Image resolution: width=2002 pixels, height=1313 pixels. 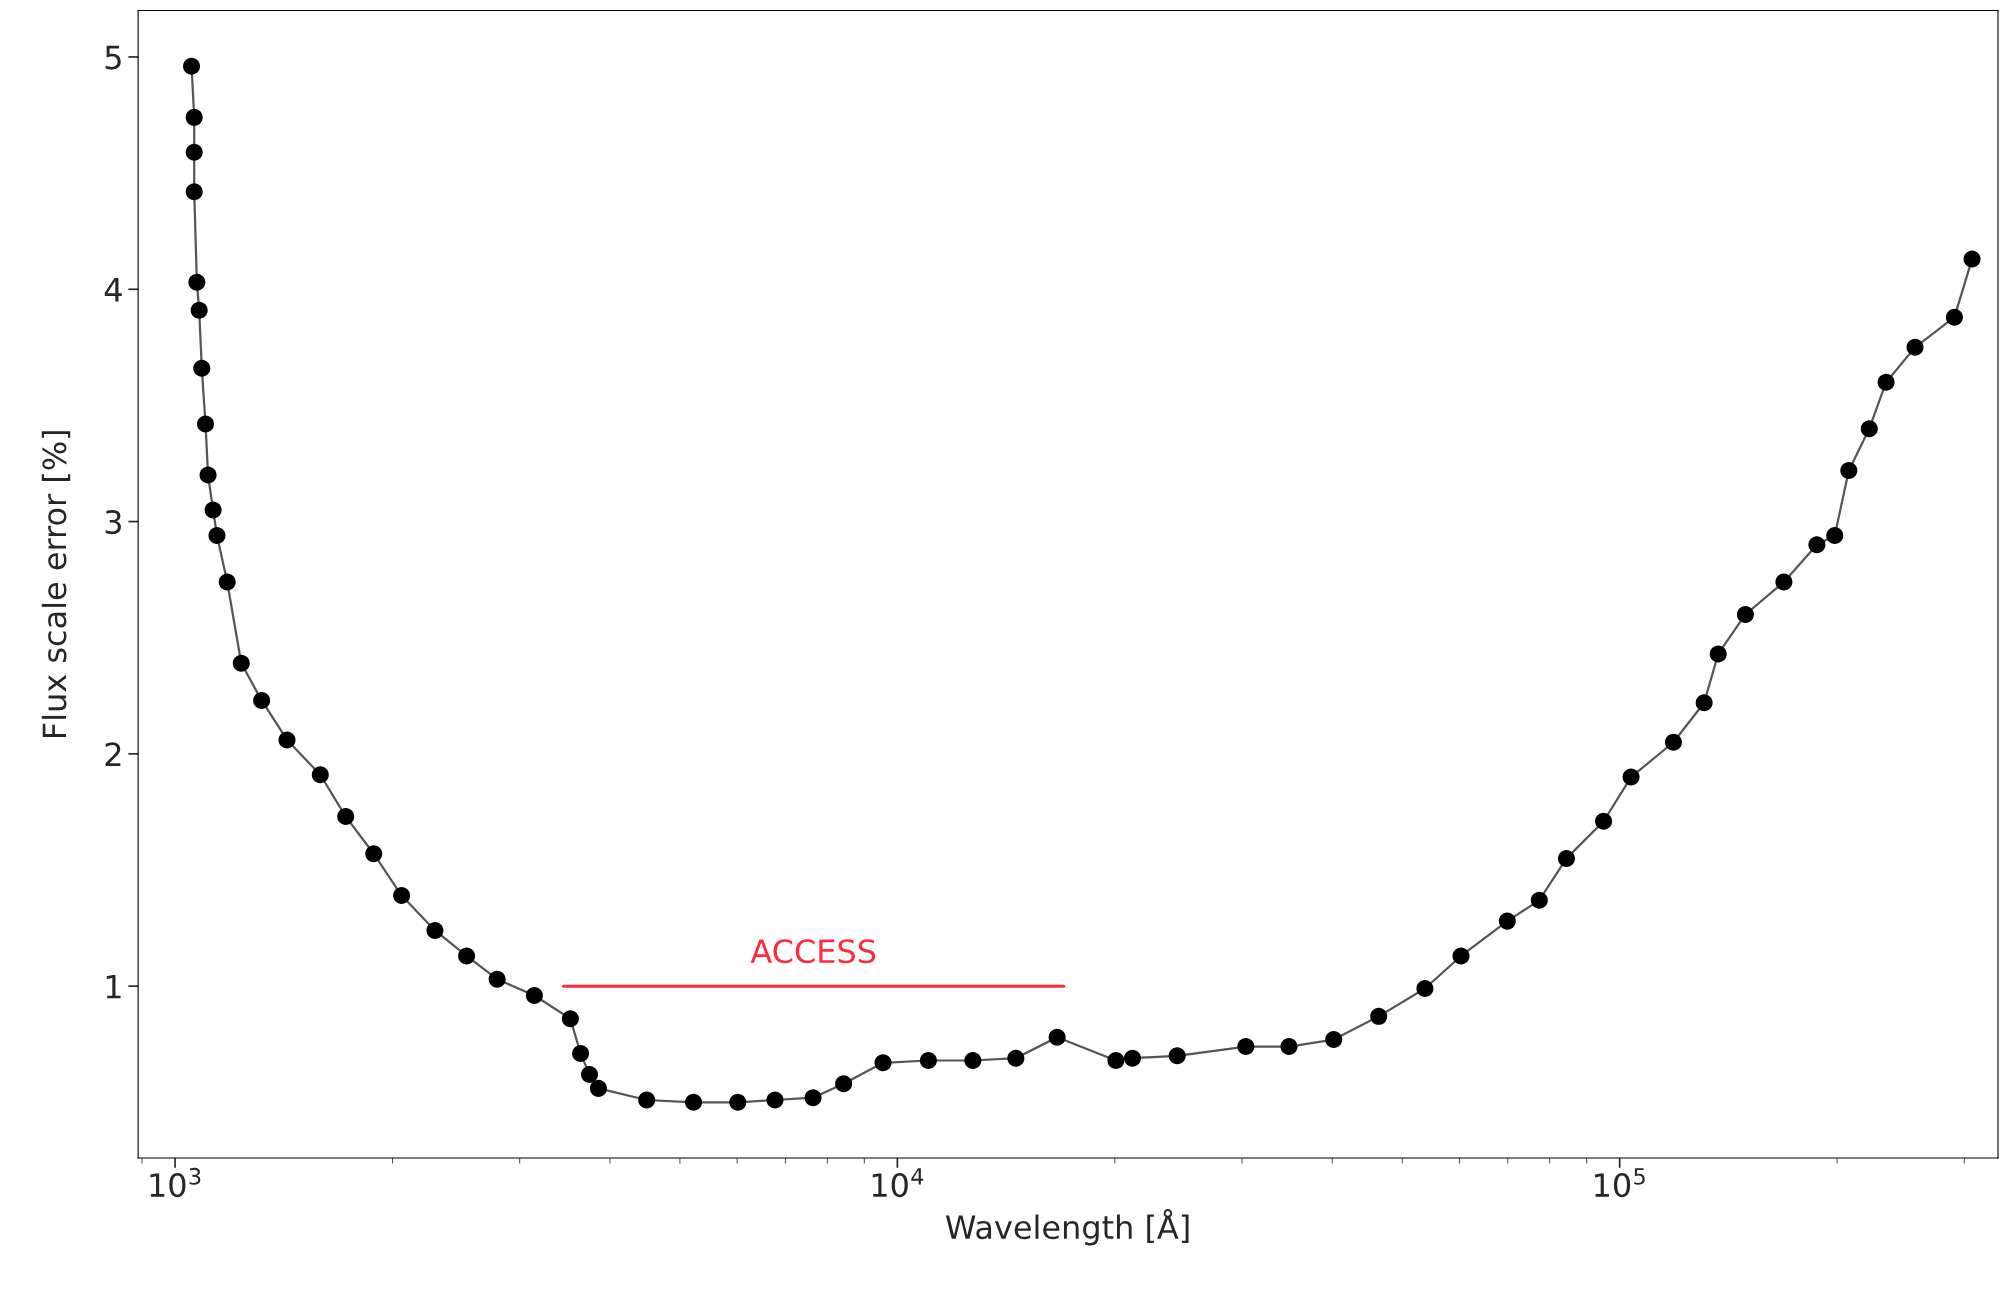 What do you see at coordinates (1067, 1227) in the screenshot?
I see `x-axis-title: Wavelength [Å]` at bounding box center [1067, 1227].